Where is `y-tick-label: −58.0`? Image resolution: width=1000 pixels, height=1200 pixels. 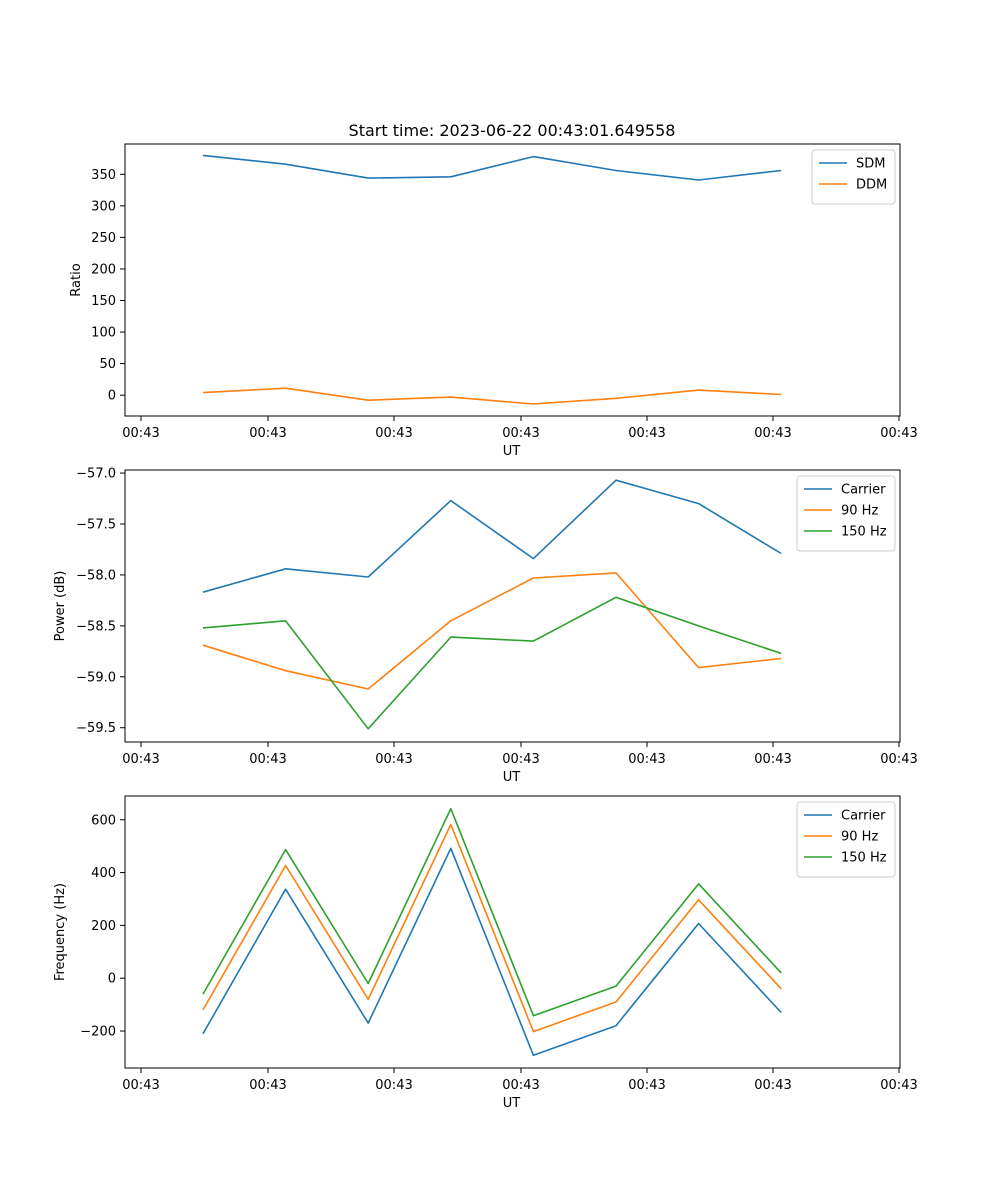
y-tick-label: −58.0 is located at coordinates (96, 575).